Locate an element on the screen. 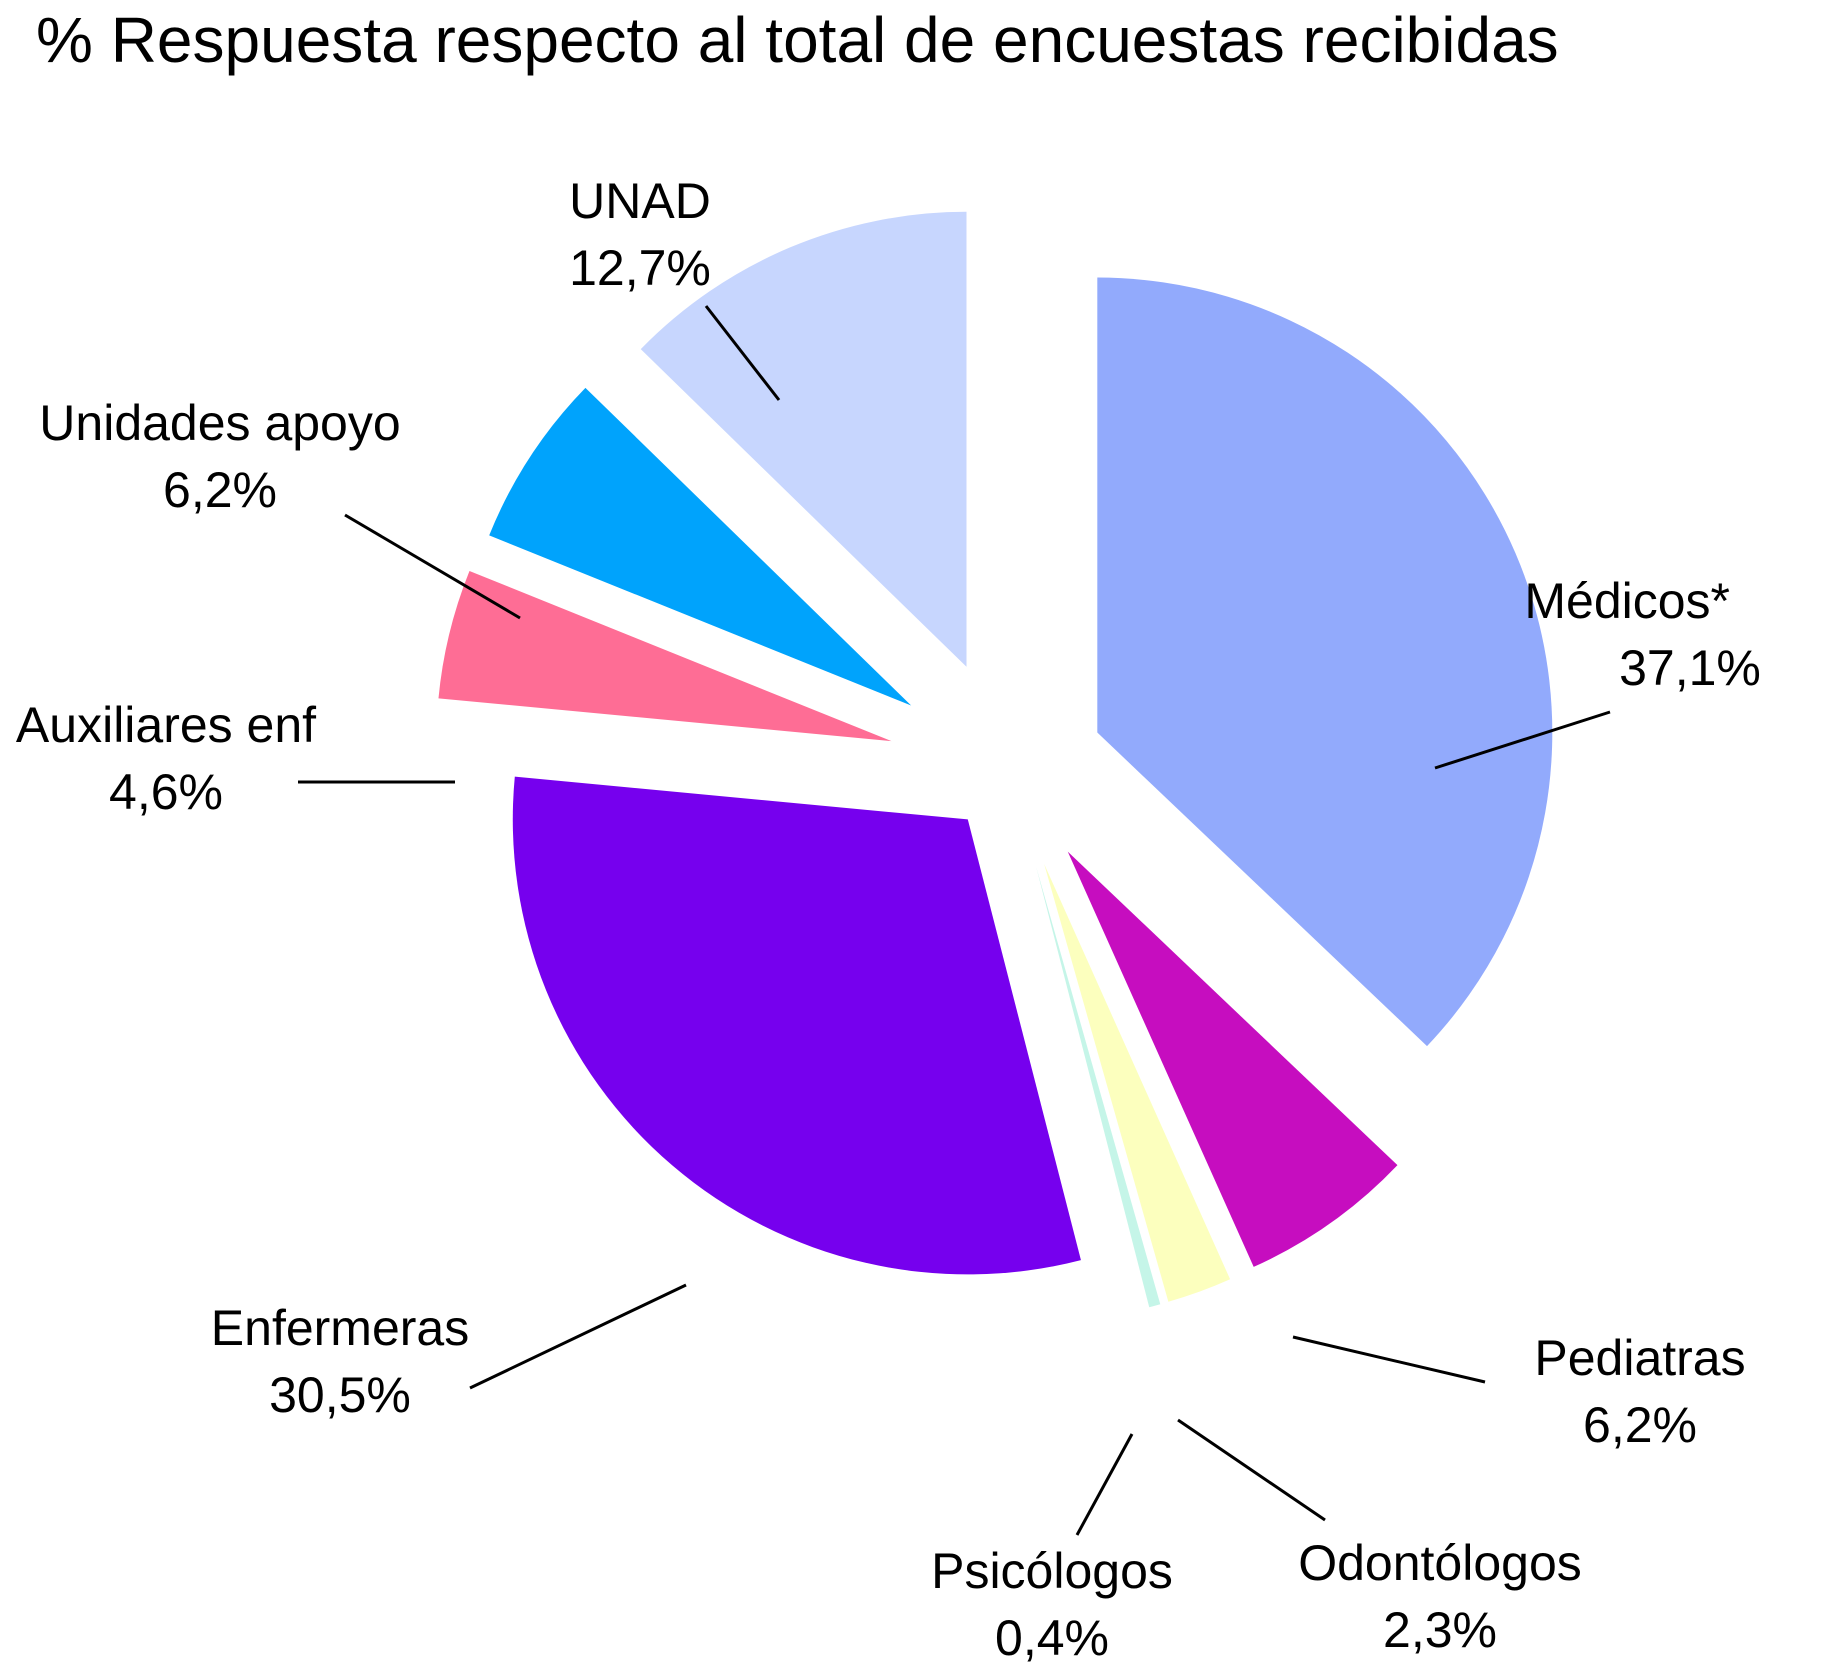 The height and width of the screenshot is (1667, 1847). pie-slice-auxiliares-enf is located at coordinates (665, 656).